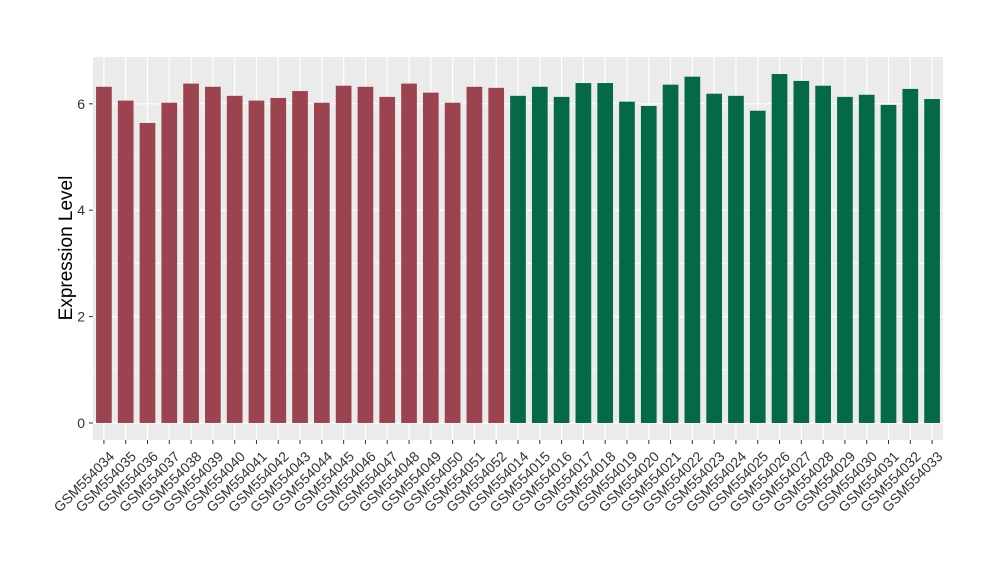 The width and height of the screenshot is (1000, 585). Describe the element at coordinates (81, 423) in the screenshot. I see `y-tick-label: 0` at that location.